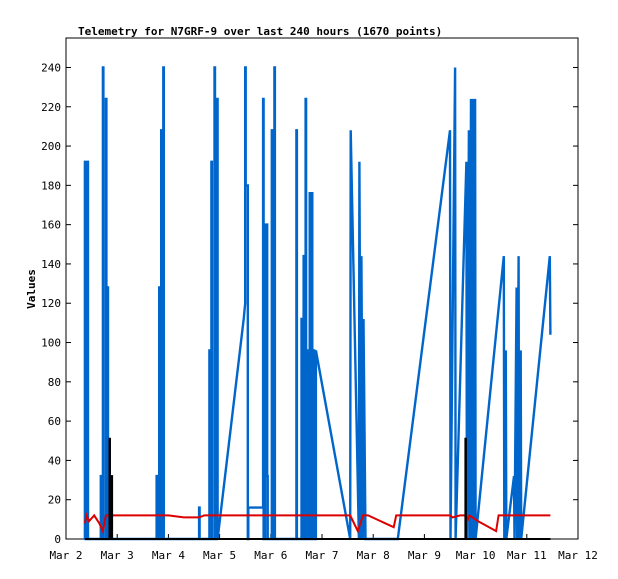 Image resolution: width=618 pixels, height=579 pixels. I want to click on y-tick-label: 120, so click(51, 303).